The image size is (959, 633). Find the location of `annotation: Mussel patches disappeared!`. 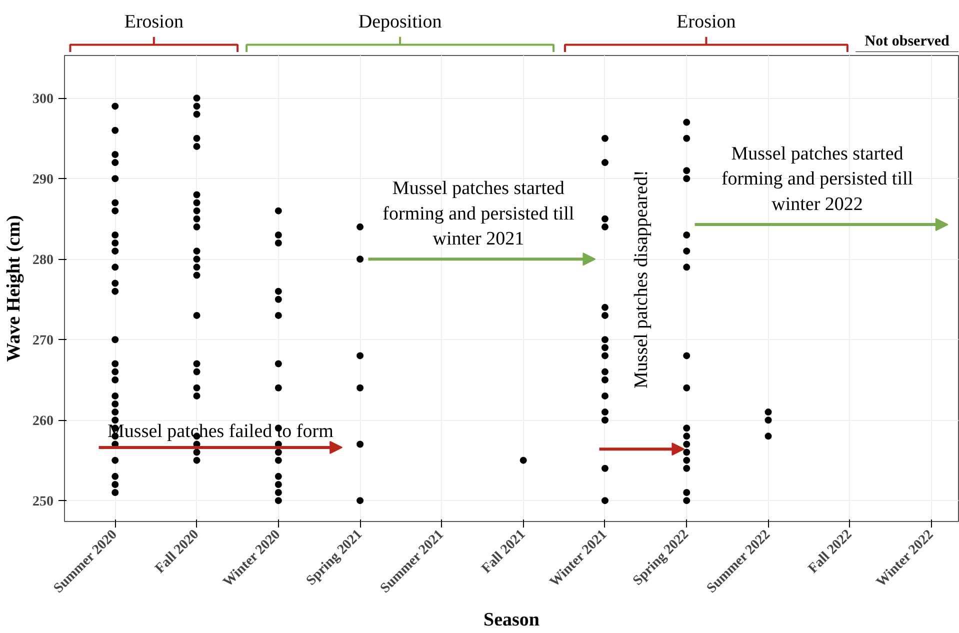

annotation: Mussel patches disappeared! is located at coordinates (641, 279).